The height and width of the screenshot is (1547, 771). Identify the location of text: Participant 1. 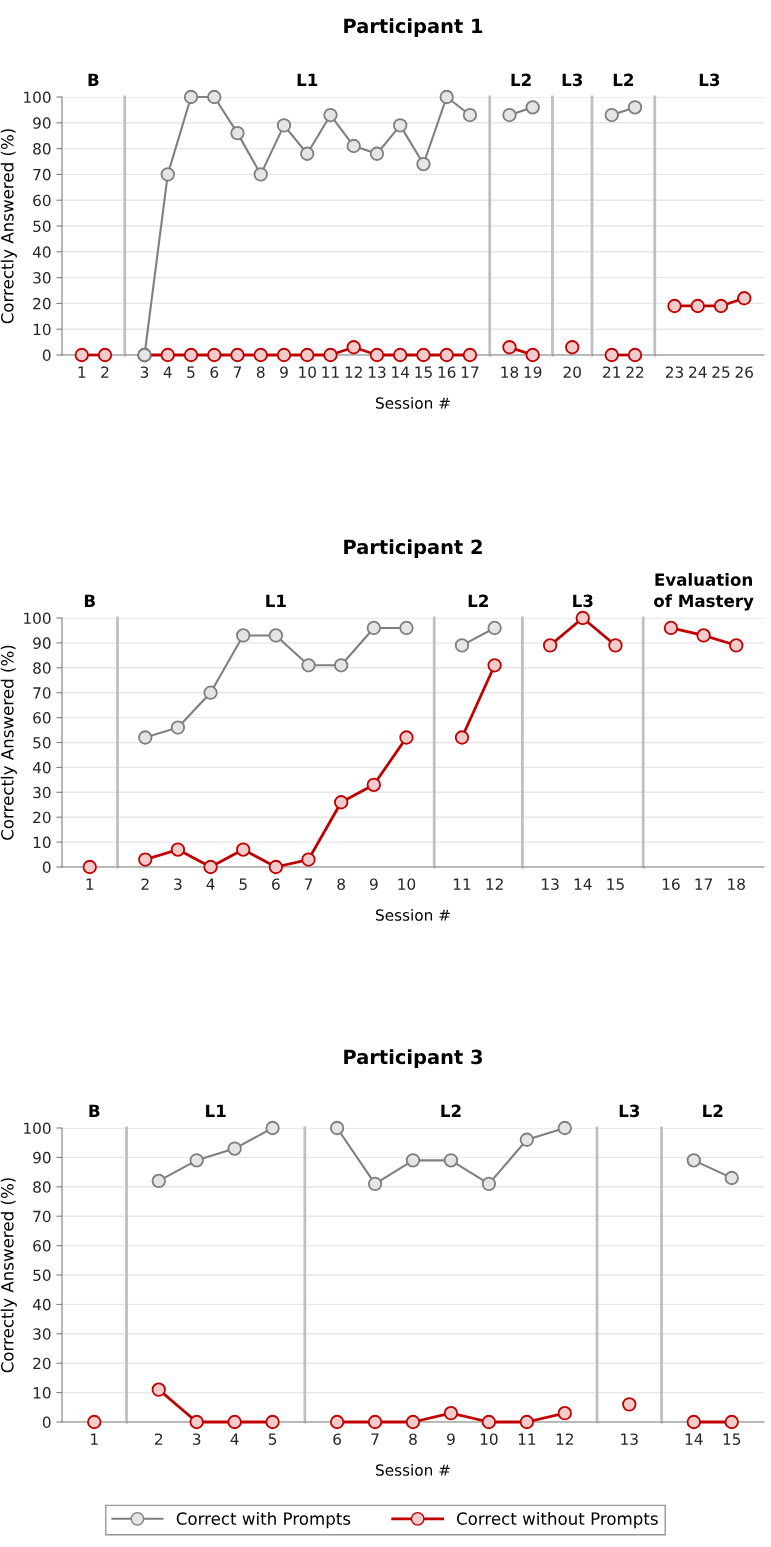
(413, 27).